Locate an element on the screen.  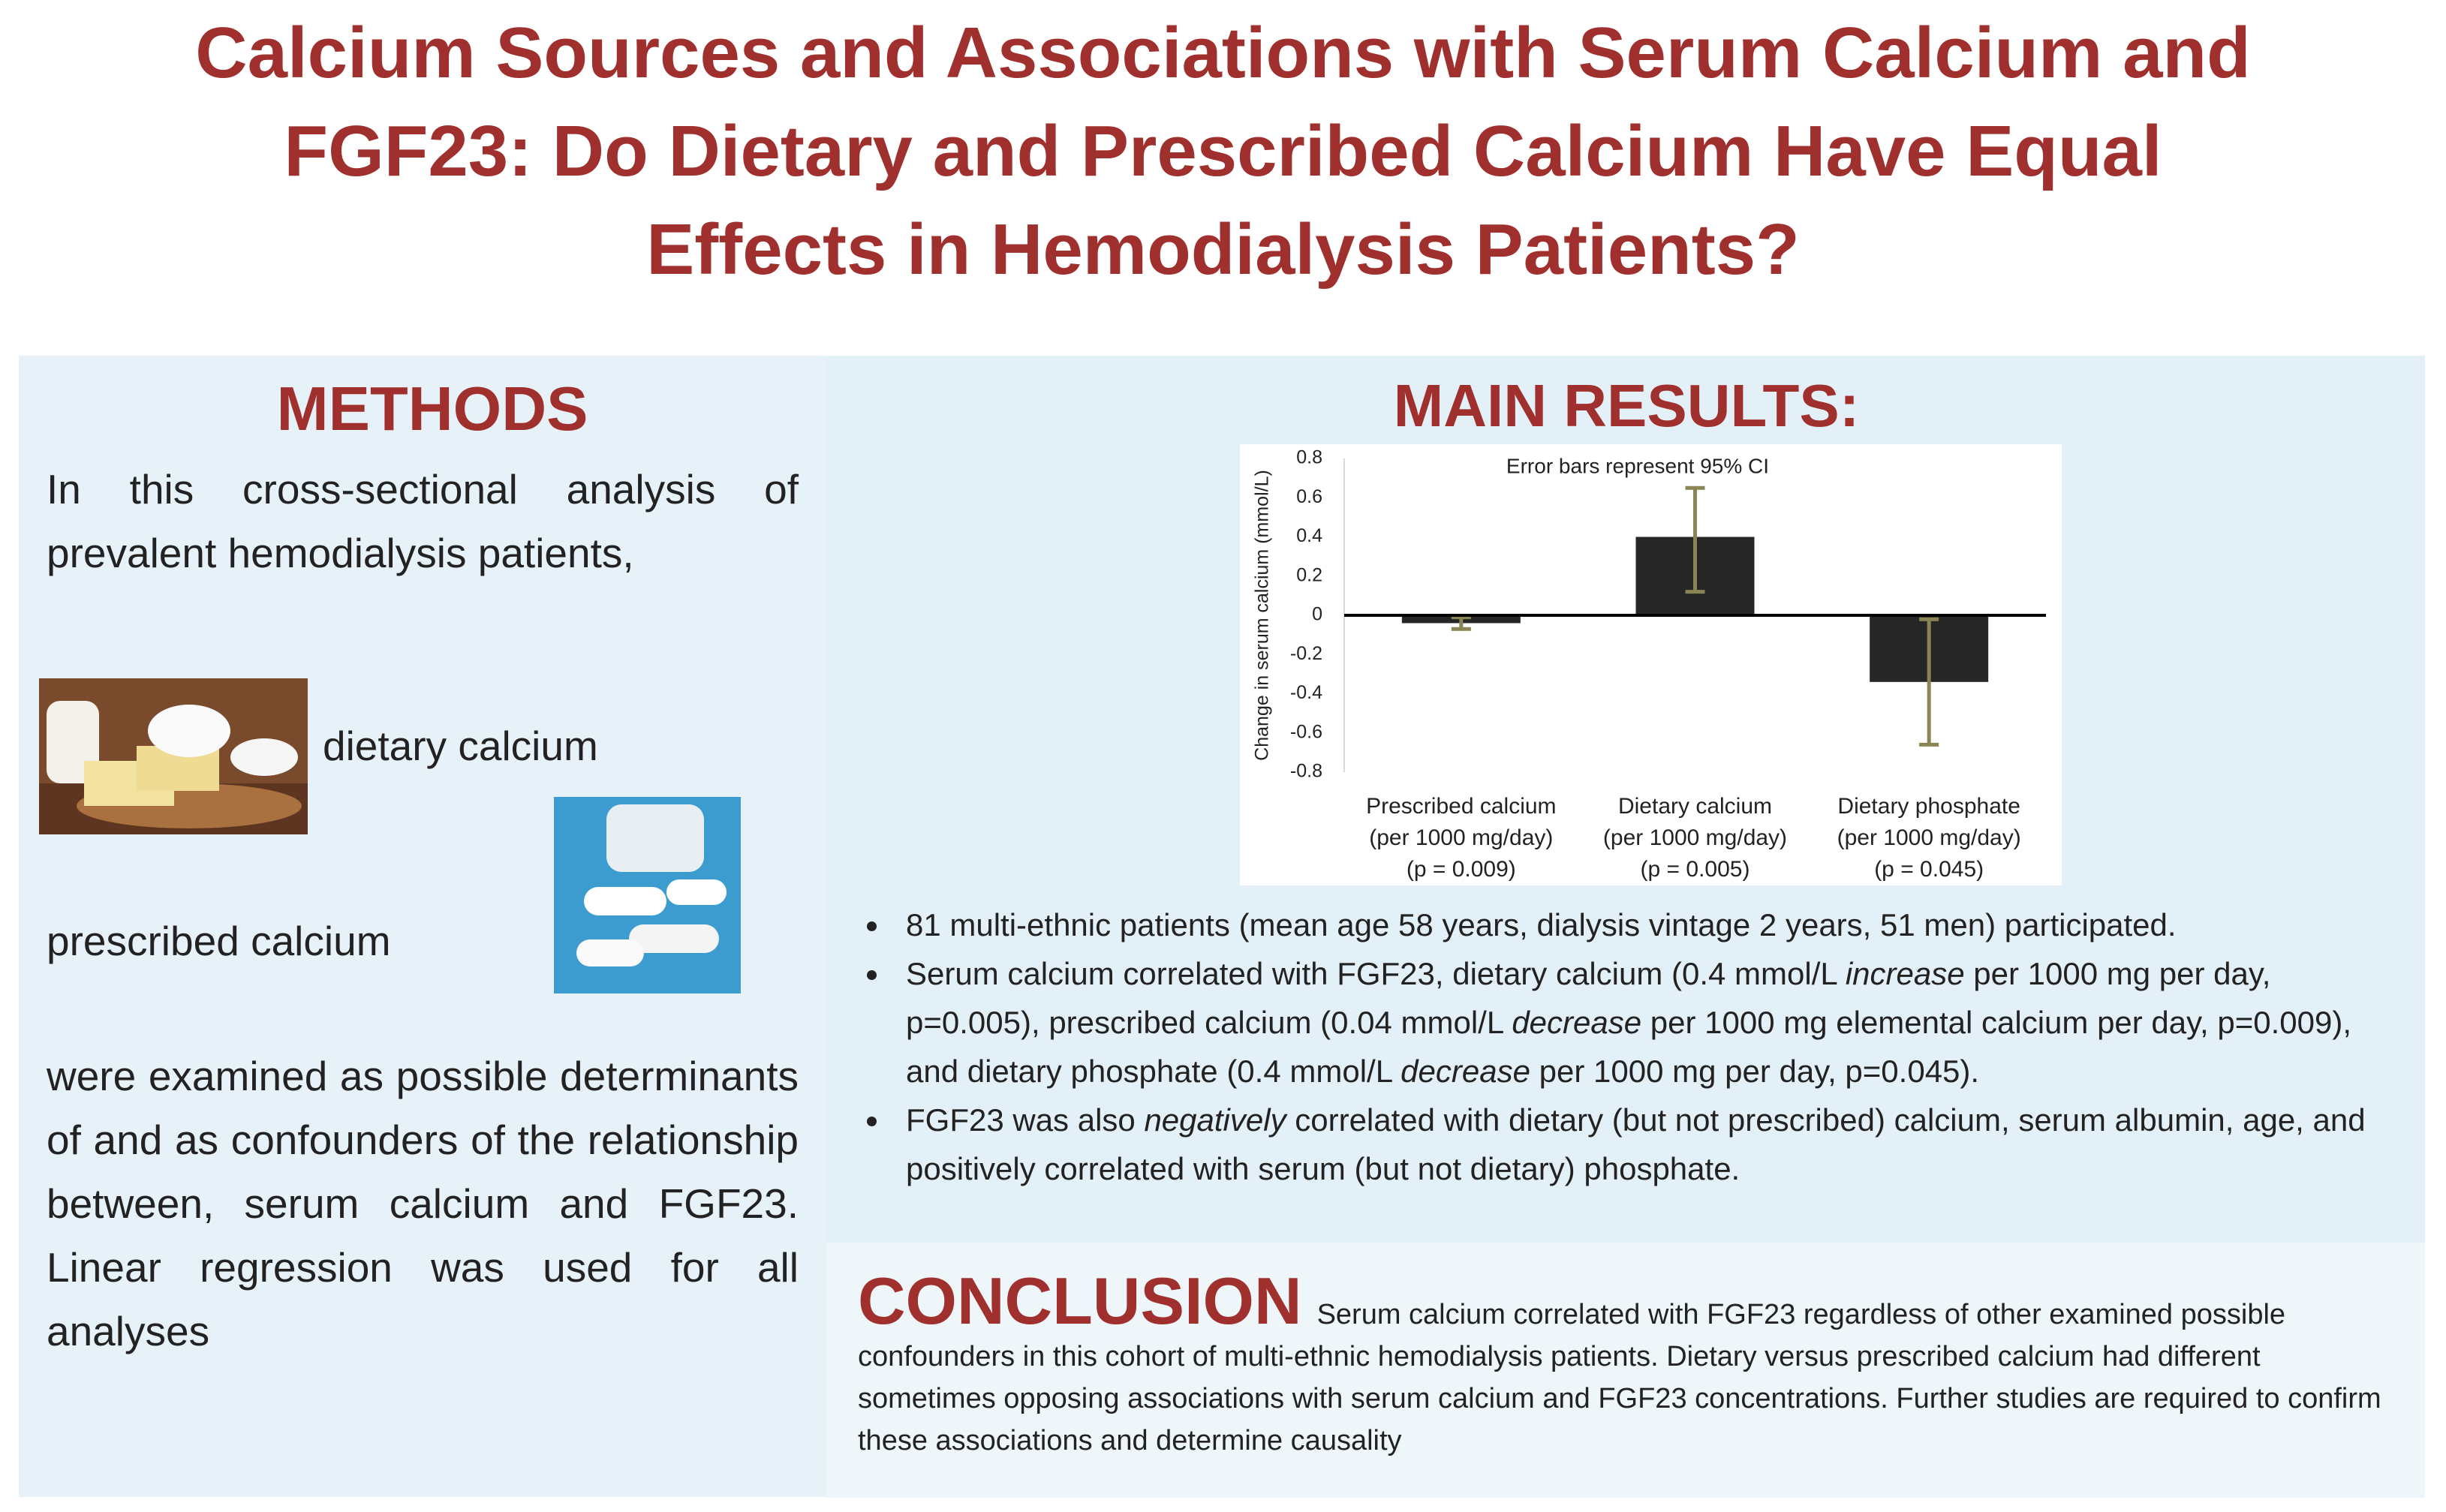
bullet-text: negatively is located at coordinates (1215, 1120).